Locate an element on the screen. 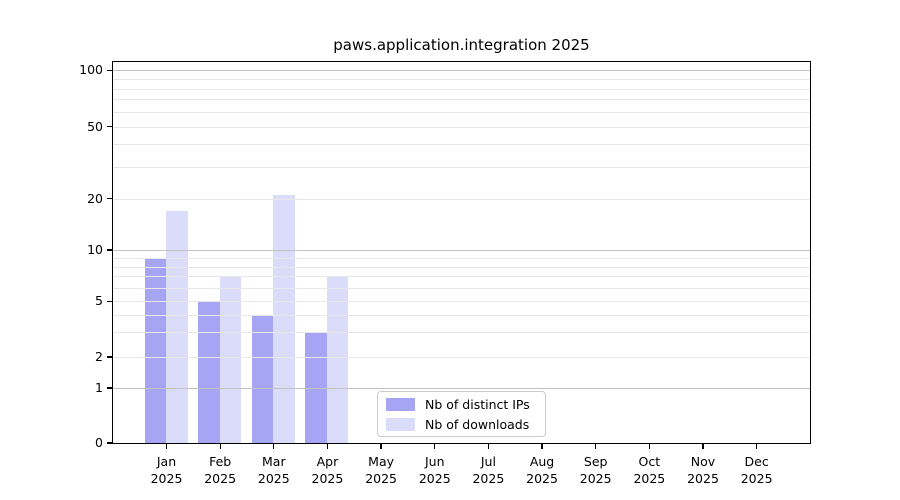 This screenshot has height=500, width=900. x-tick-may is located at coordinates (381, 446).